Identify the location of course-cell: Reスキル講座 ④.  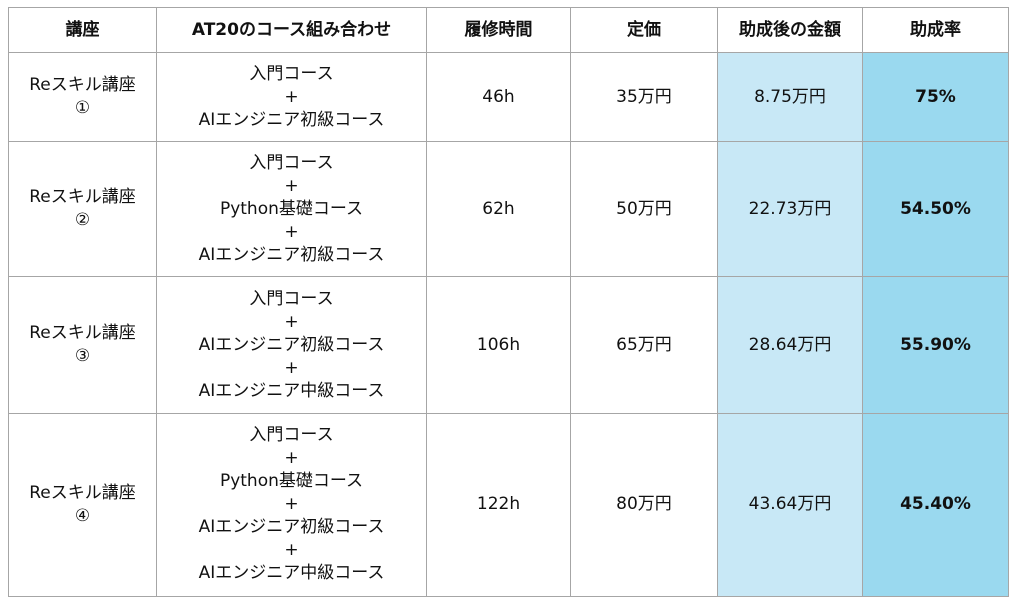
(82, 505).